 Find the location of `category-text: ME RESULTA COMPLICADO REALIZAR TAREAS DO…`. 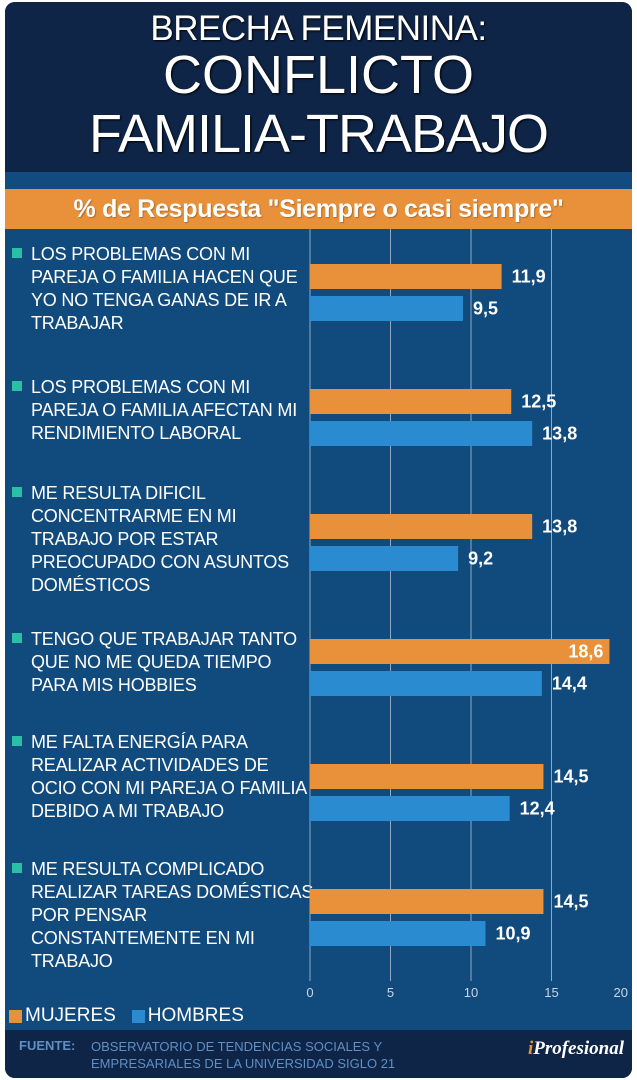

category-text: ME RESULTA COMPLICADO REALIZAR TAREAS DO… is located at coordinates (172, 915).